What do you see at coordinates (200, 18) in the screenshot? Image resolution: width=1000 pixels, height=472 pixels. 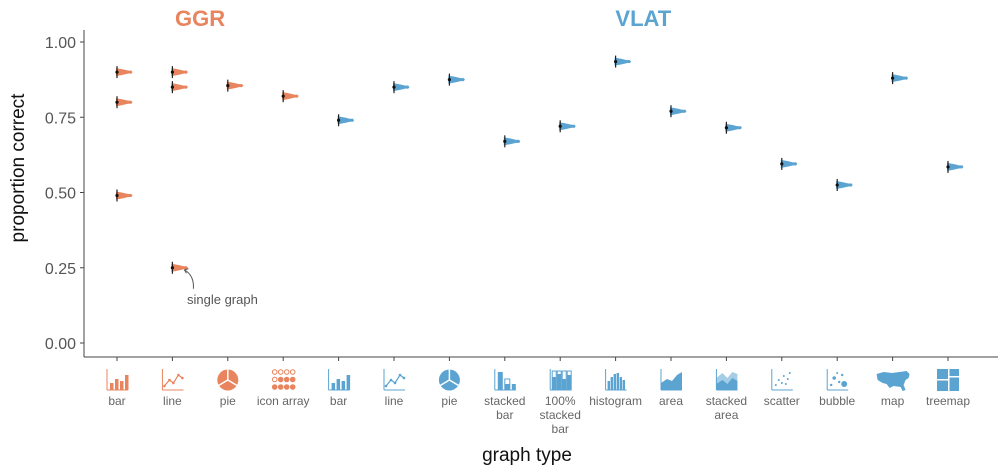 I see `group-title-ggr: GGR` at bounding box center [200, 18].